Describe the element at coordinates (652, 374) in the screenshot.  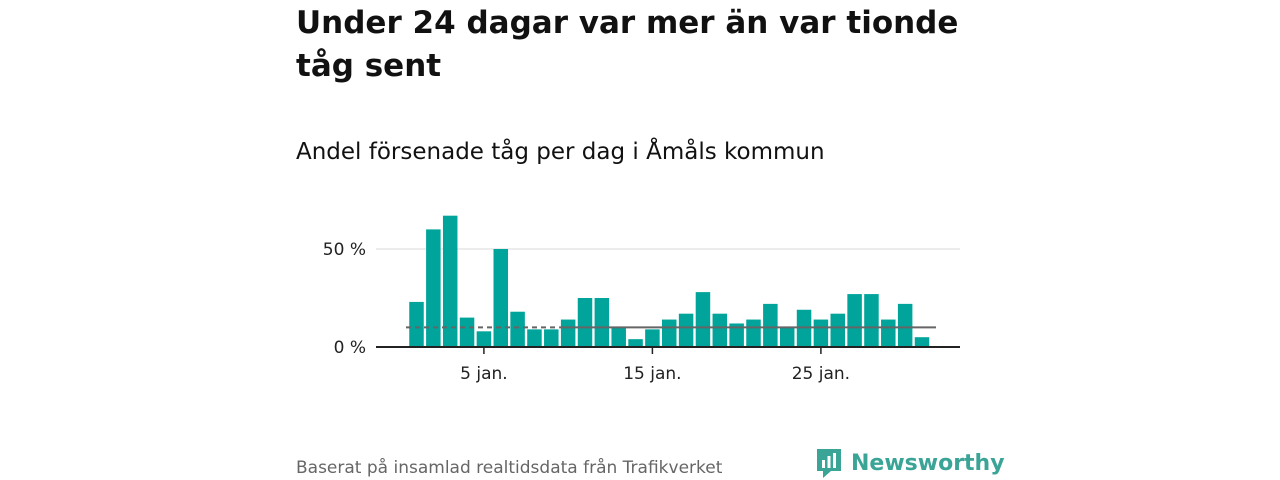
I see `x-tick-label: 15 jan.` at that location.